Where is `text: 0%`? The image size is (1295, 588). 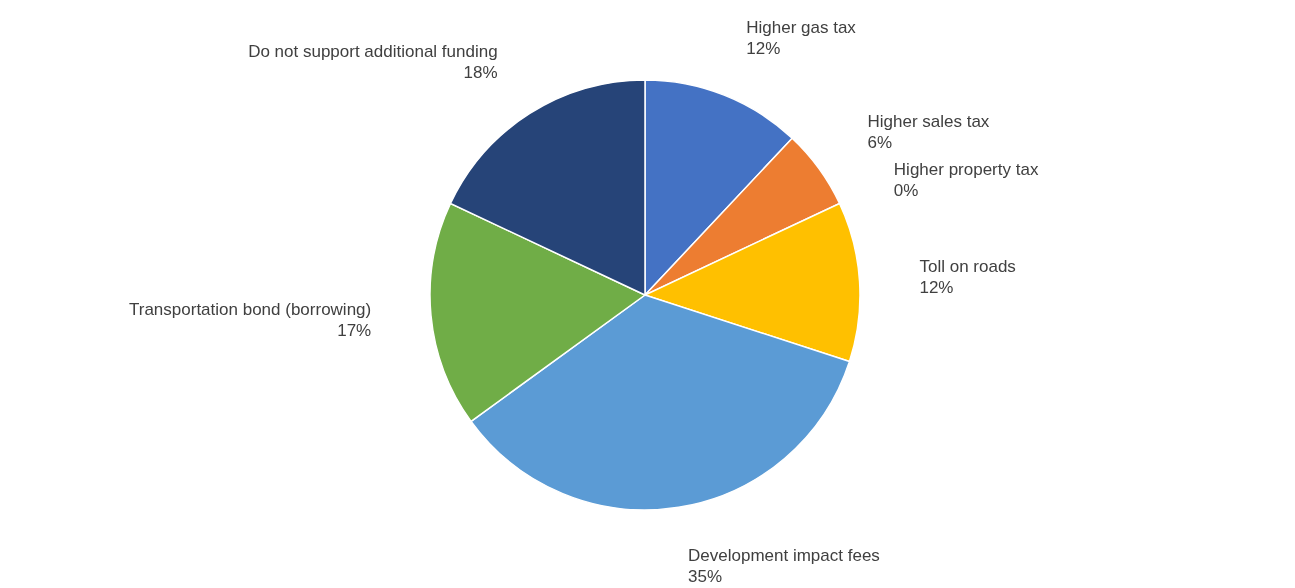 text: 0% is located at coordinates (906, 191).